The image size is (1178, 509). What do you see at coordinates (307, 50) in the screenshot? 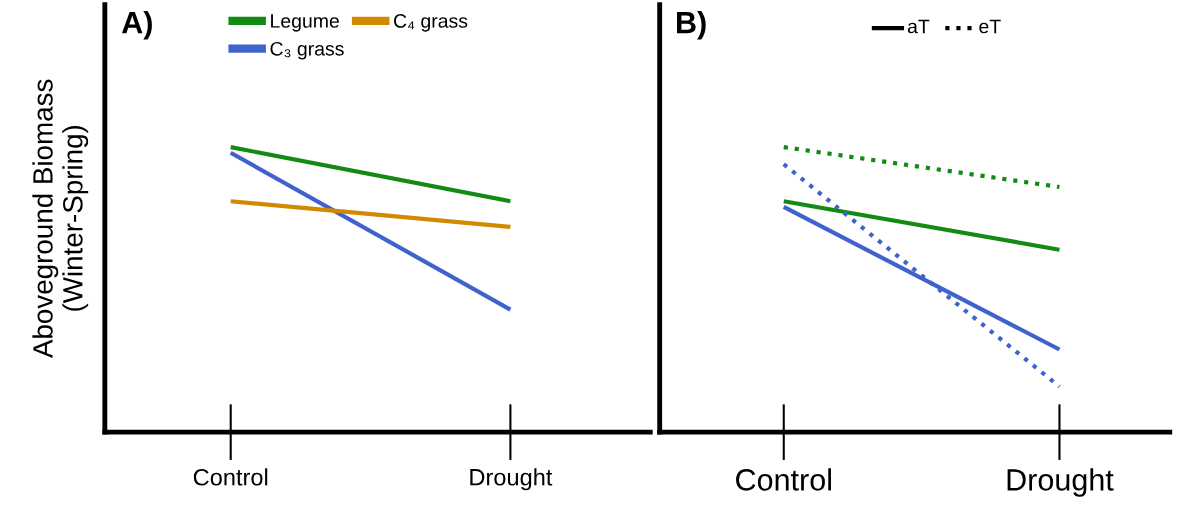
I see `legend-label: C₃ grass` at bounding box center [307, 50].